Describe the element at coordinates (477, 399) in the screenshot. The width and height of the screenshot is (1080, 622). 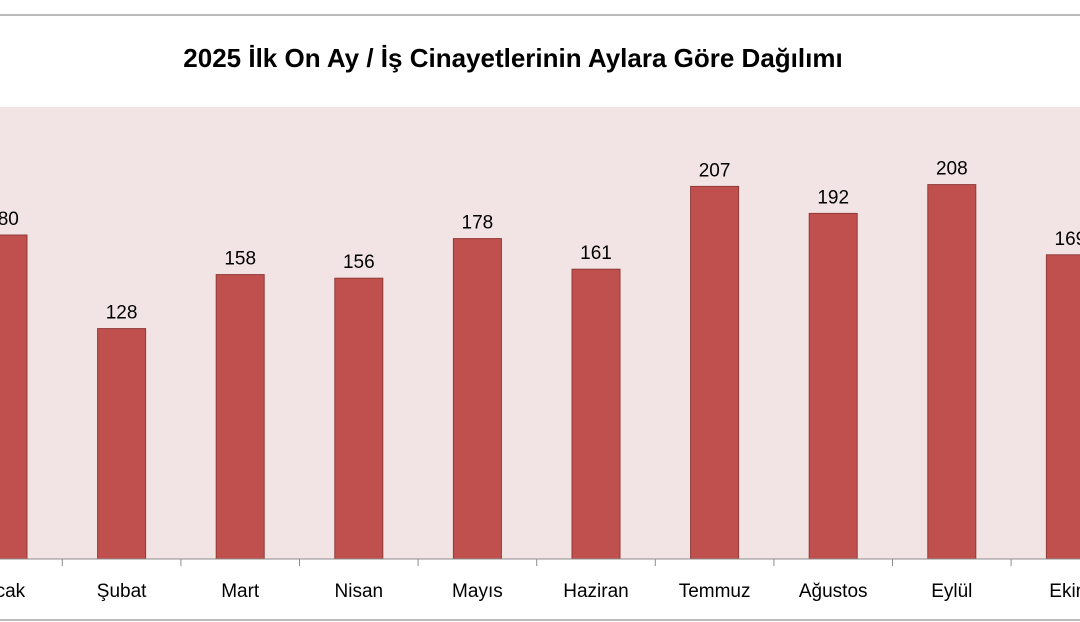
I see `bar-mayis` at that location.